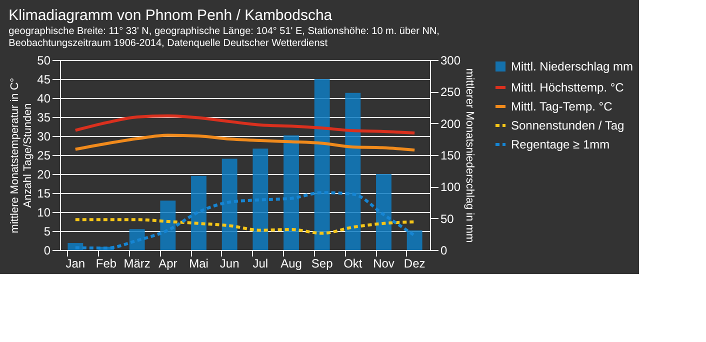  What do you see at coordinates (447, 219) in the screenshot?
I see `y2-tick-label: 50` at bounding box center [447, 219].